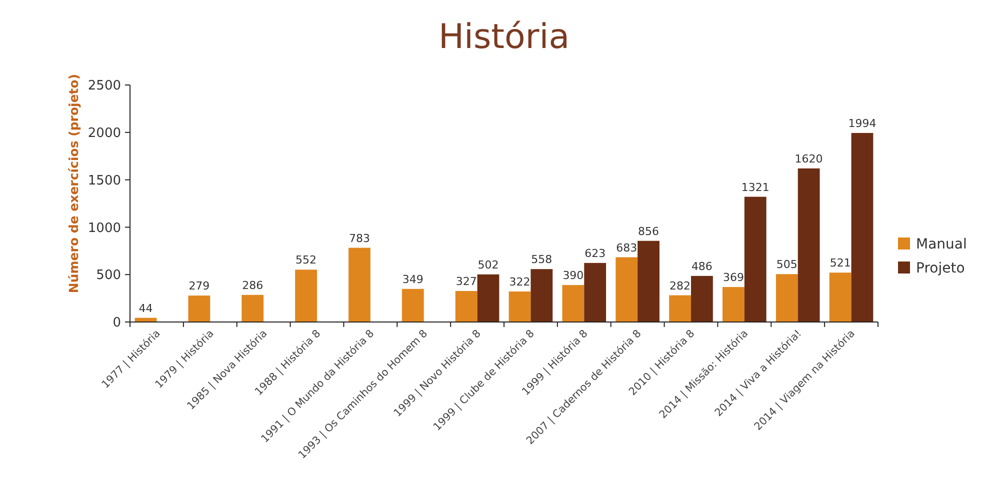  What do you see at coordinates (108, 276) in the screenshot?
I see `y-tick-label: 500` at bounding box center [108, 276].